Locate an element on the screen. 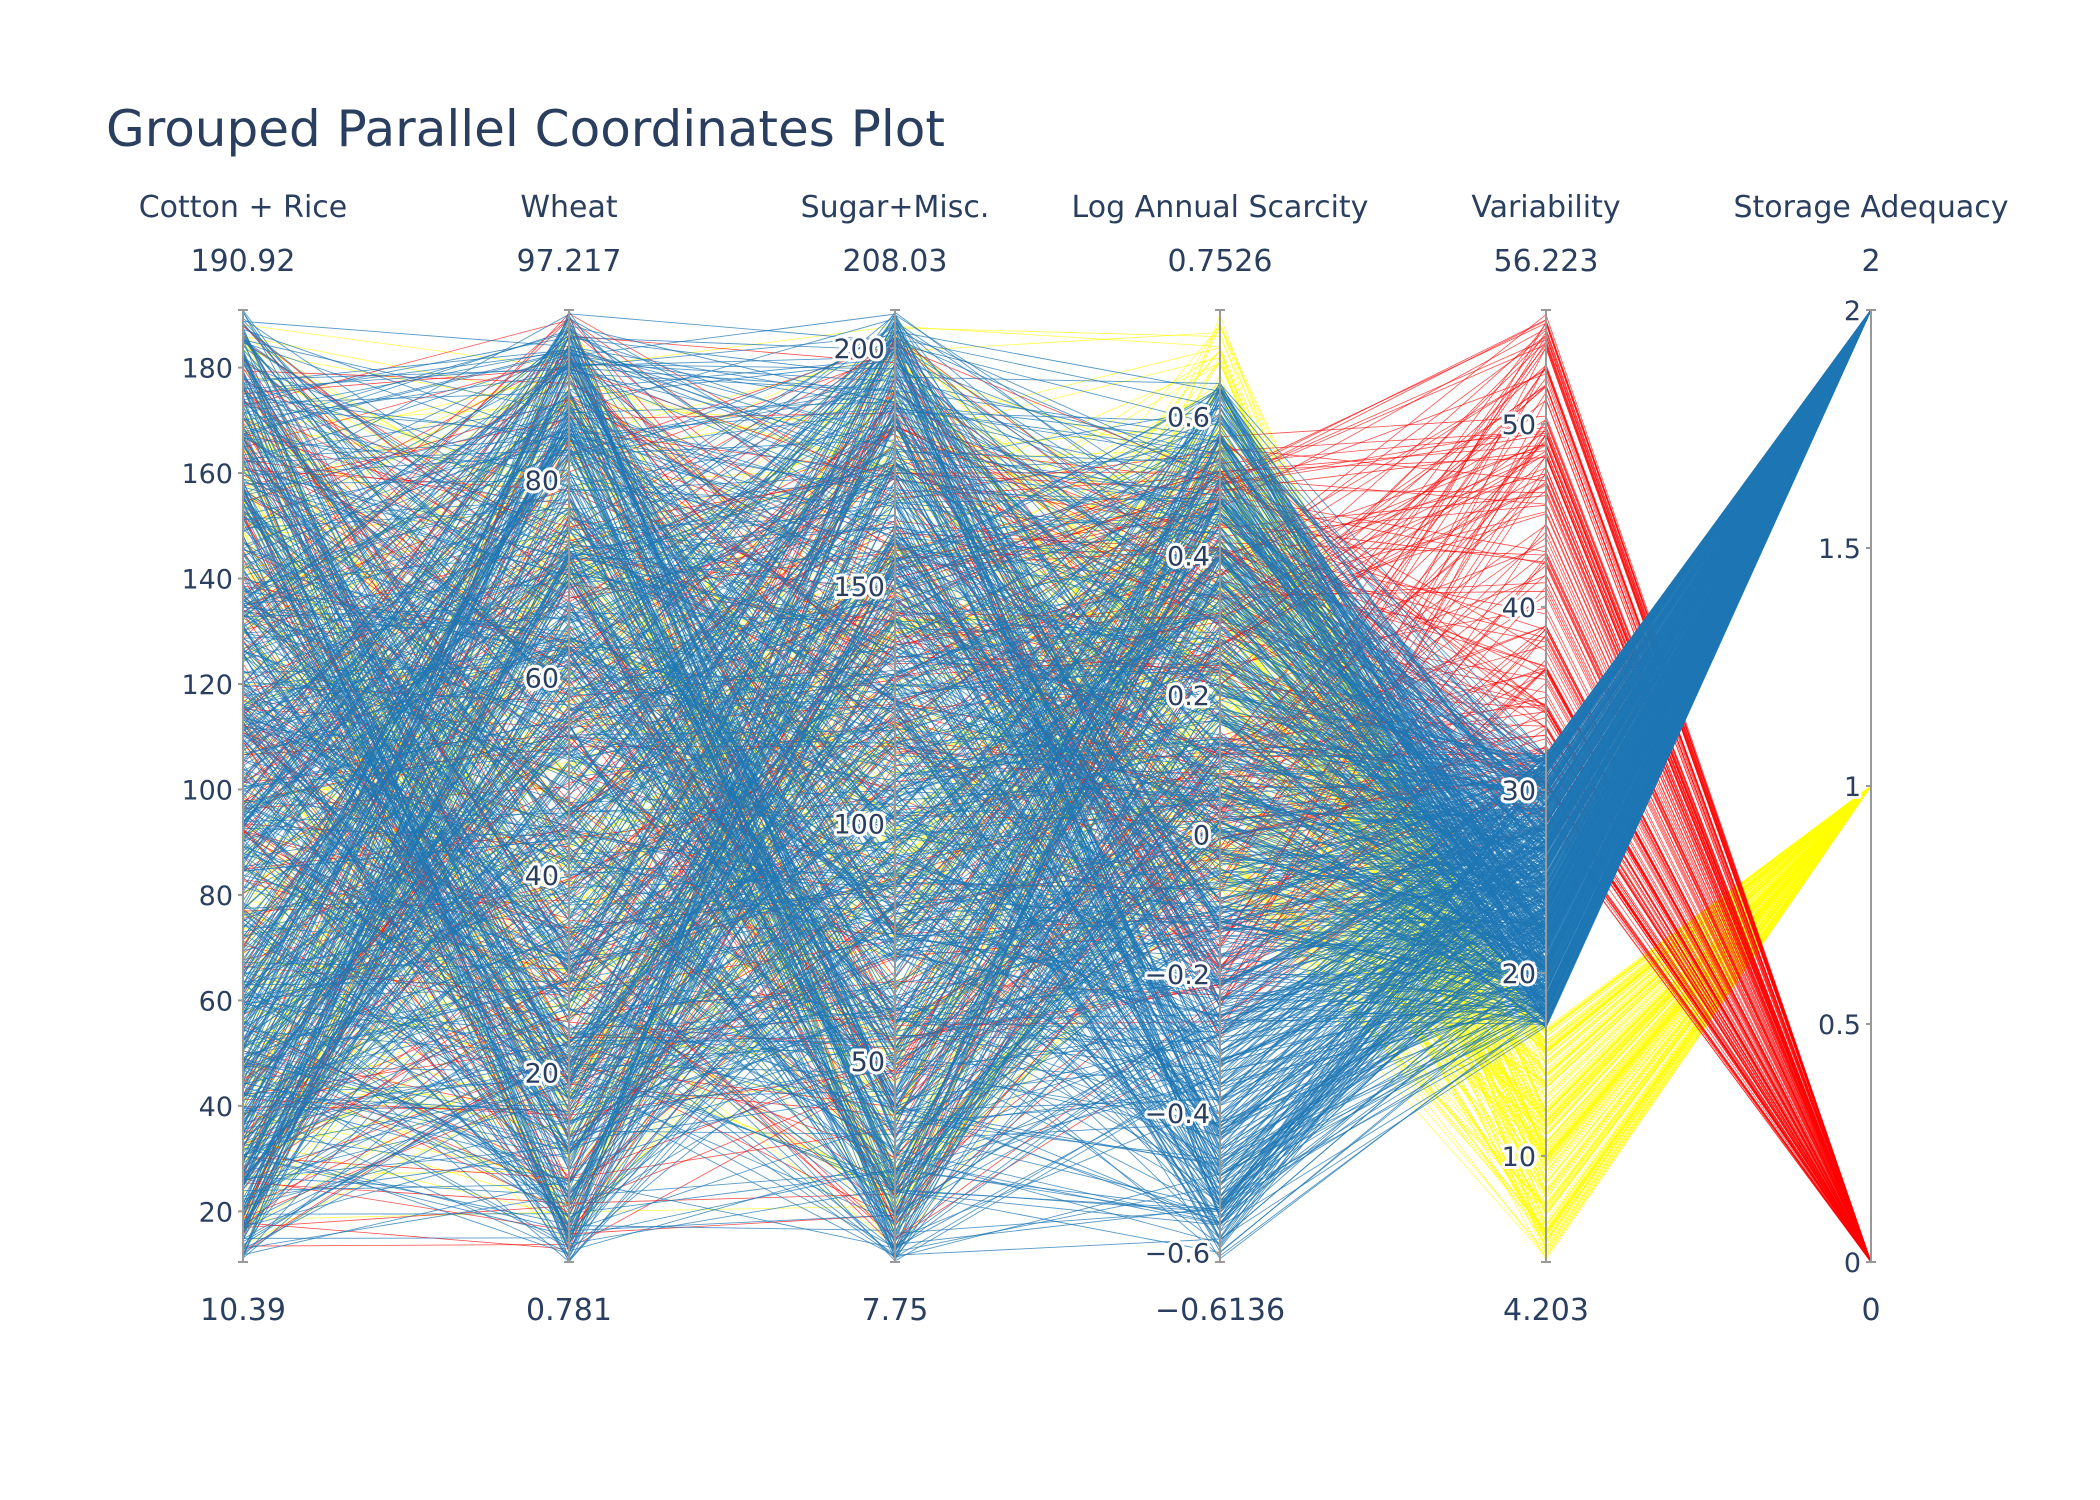  tick-label: 140 is located at coordinates (207, 580).